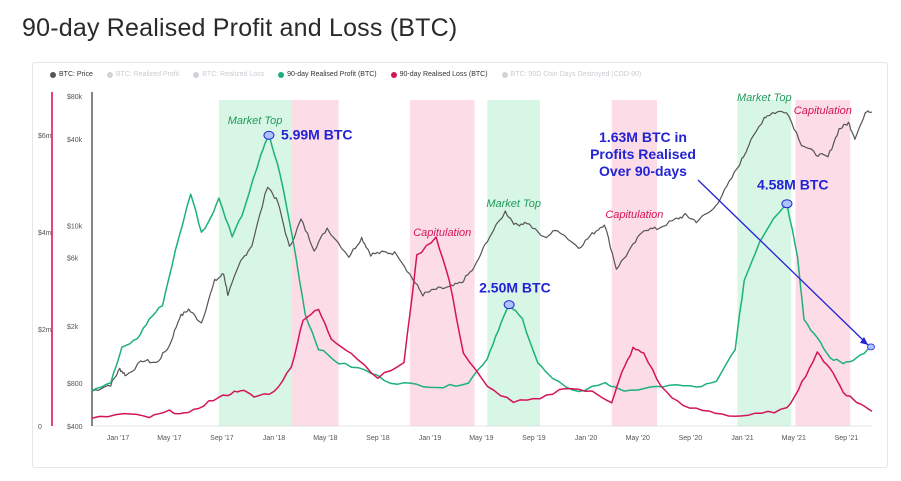  I want to click on x-tick-label: Jan '18, so click(274, 438).